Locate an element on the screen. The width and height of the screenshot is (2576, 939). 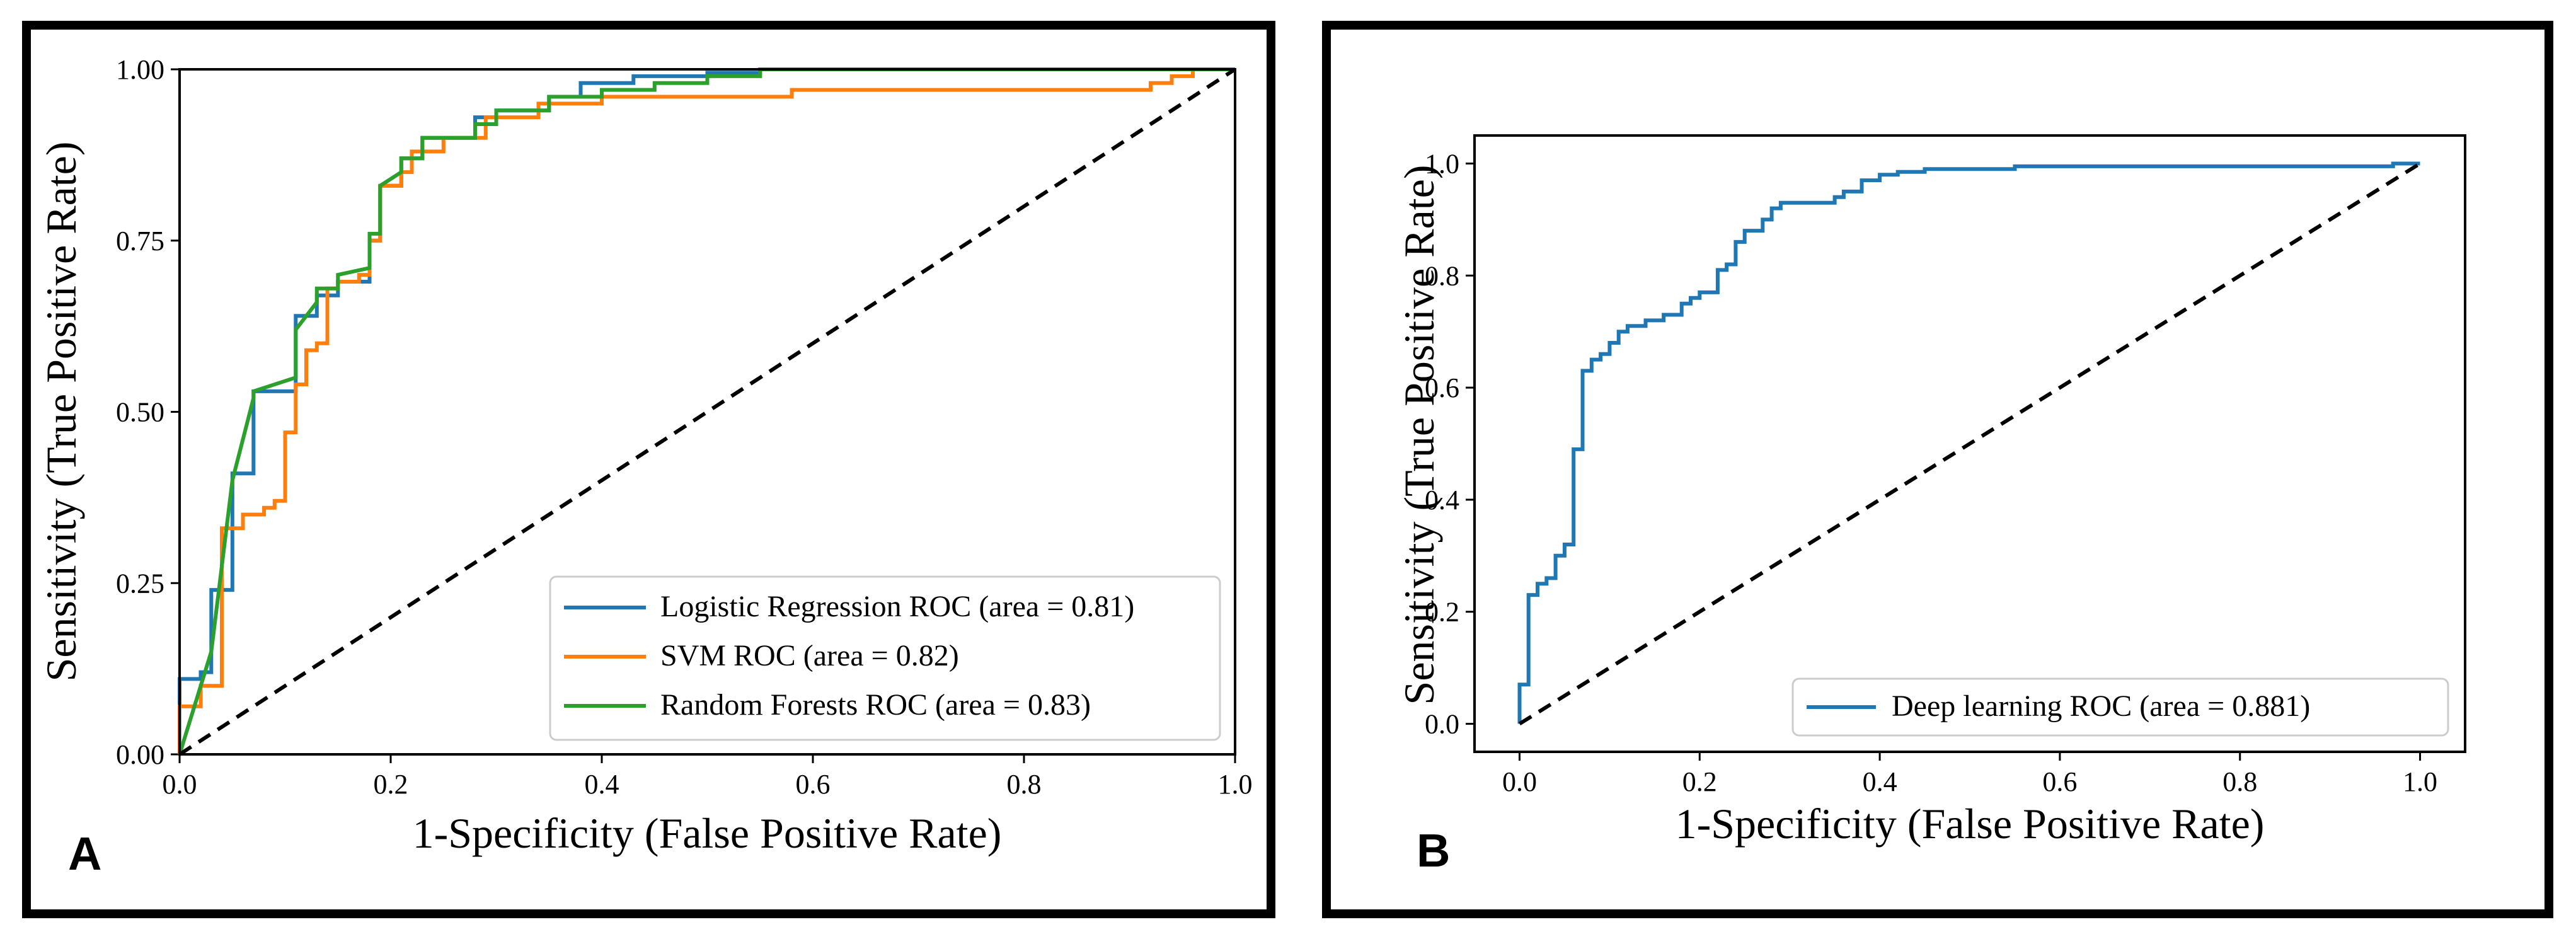
panel-a-legend-box is located at coordinates (885, 658).